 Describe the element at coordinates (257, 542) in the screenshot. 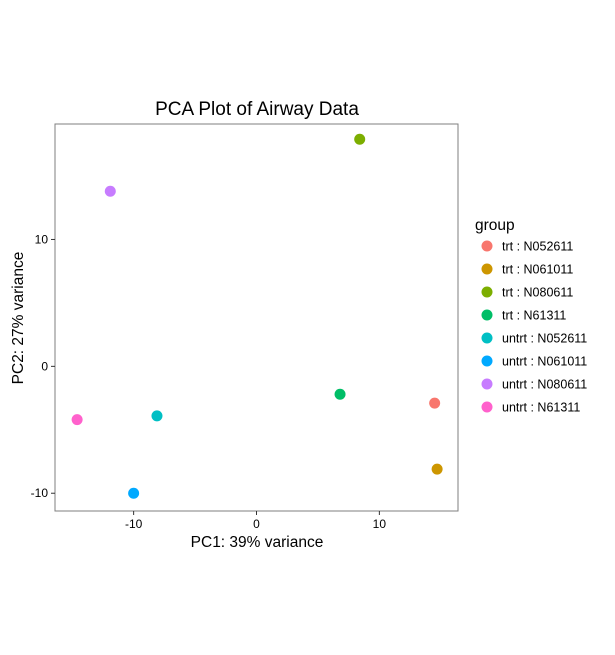

I see `x-axis-label: PC1: 39% variance` at that location.